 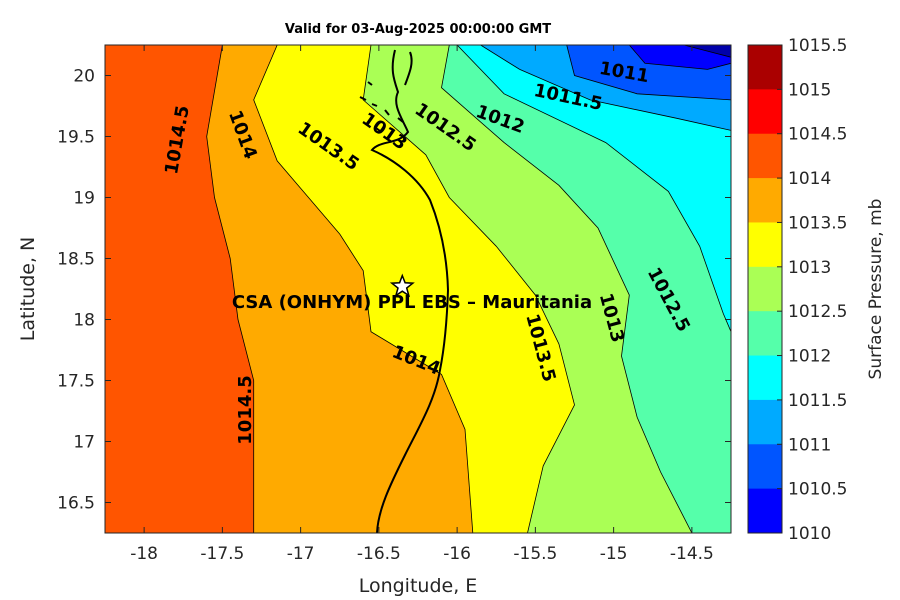 I want to click on x-tick-label: -15.5, so click(x=535, y=554).